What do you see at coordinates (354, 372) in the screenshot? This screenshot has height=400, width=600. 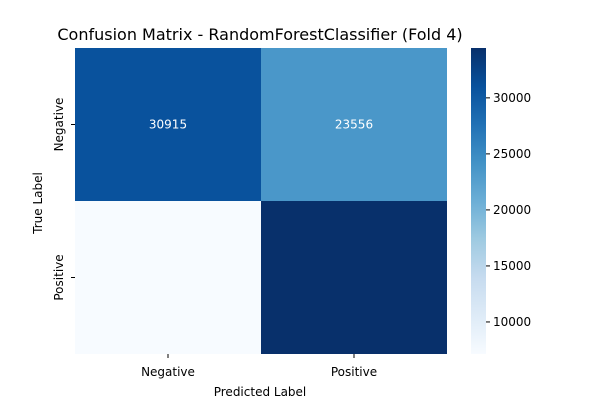 I see `x-tick-label: Positive` at bounding box center [354, 372].